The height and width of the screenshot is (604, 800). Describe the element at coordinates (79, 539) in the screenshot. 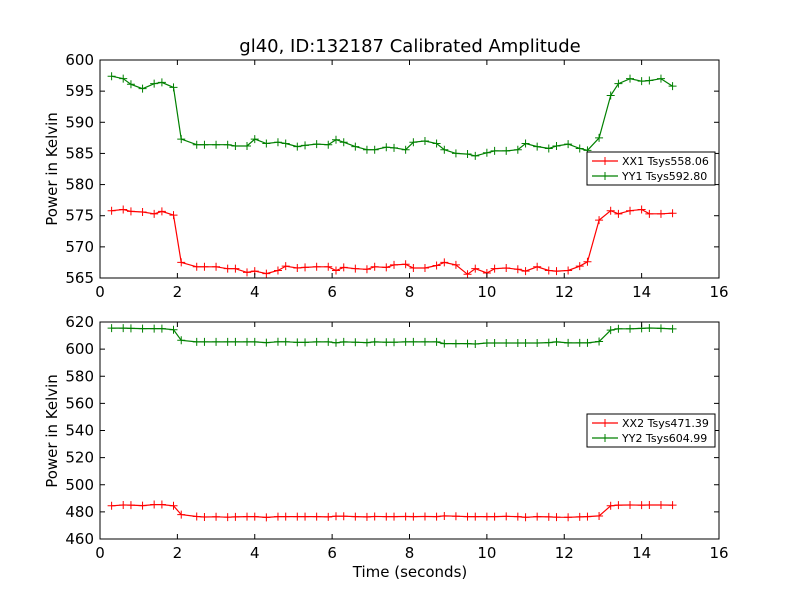

I see `bottom-ytick-label: 460` at that location.